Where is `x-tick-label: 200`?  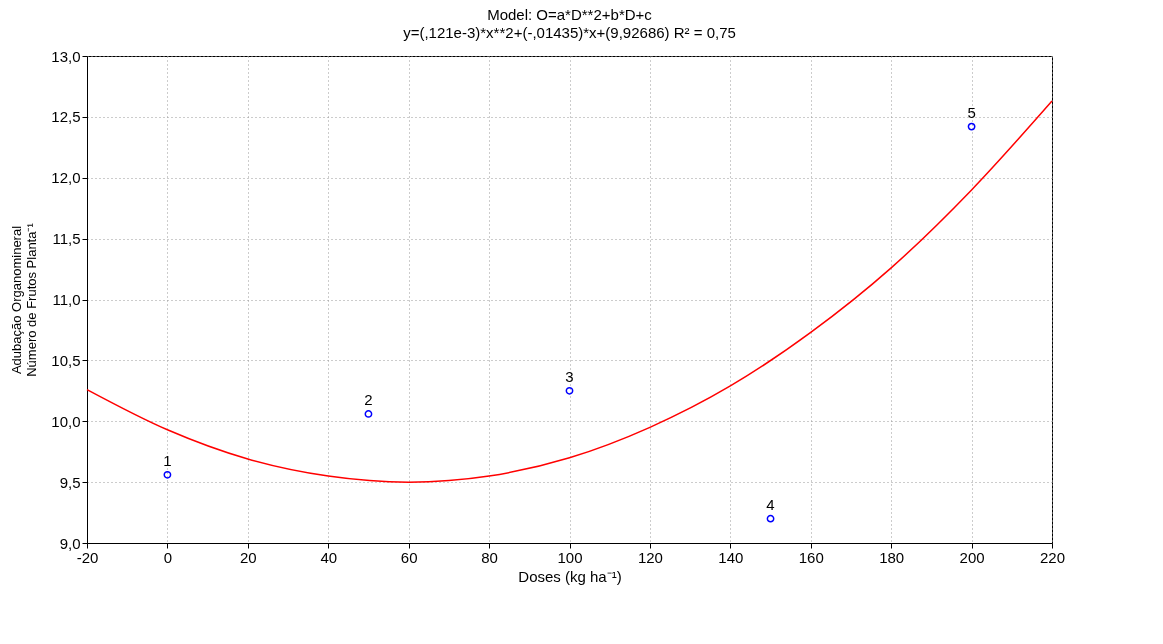
x-tick-label: 200 is located at coordinates (972, 557).